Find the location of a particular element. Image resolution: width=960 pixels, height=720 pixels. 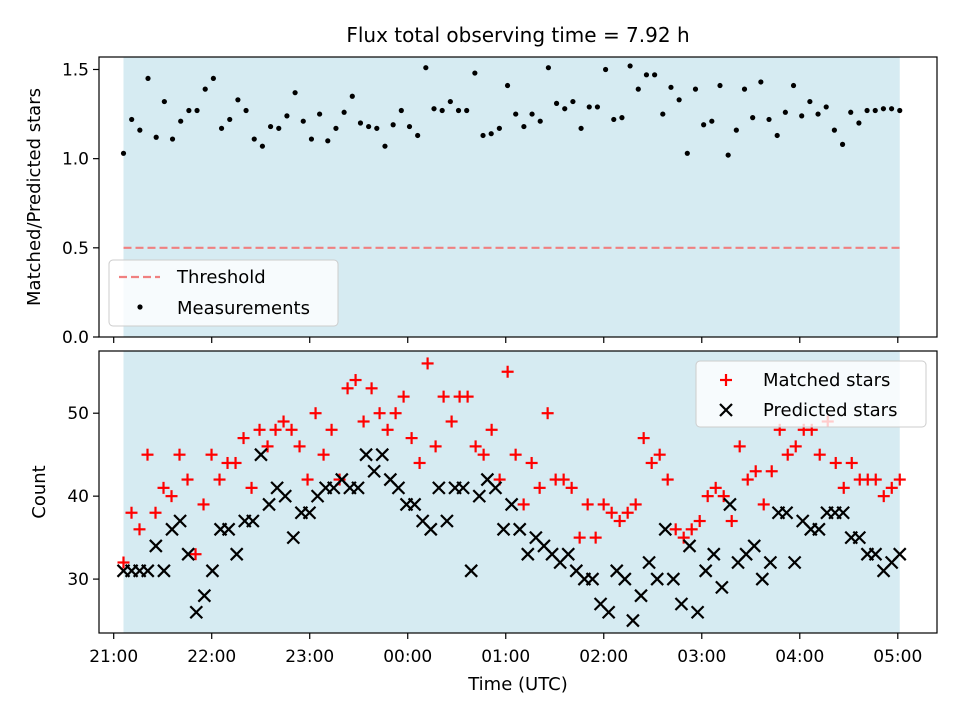

x-tick-label: 04:00 is located at coordinates (799, 657).